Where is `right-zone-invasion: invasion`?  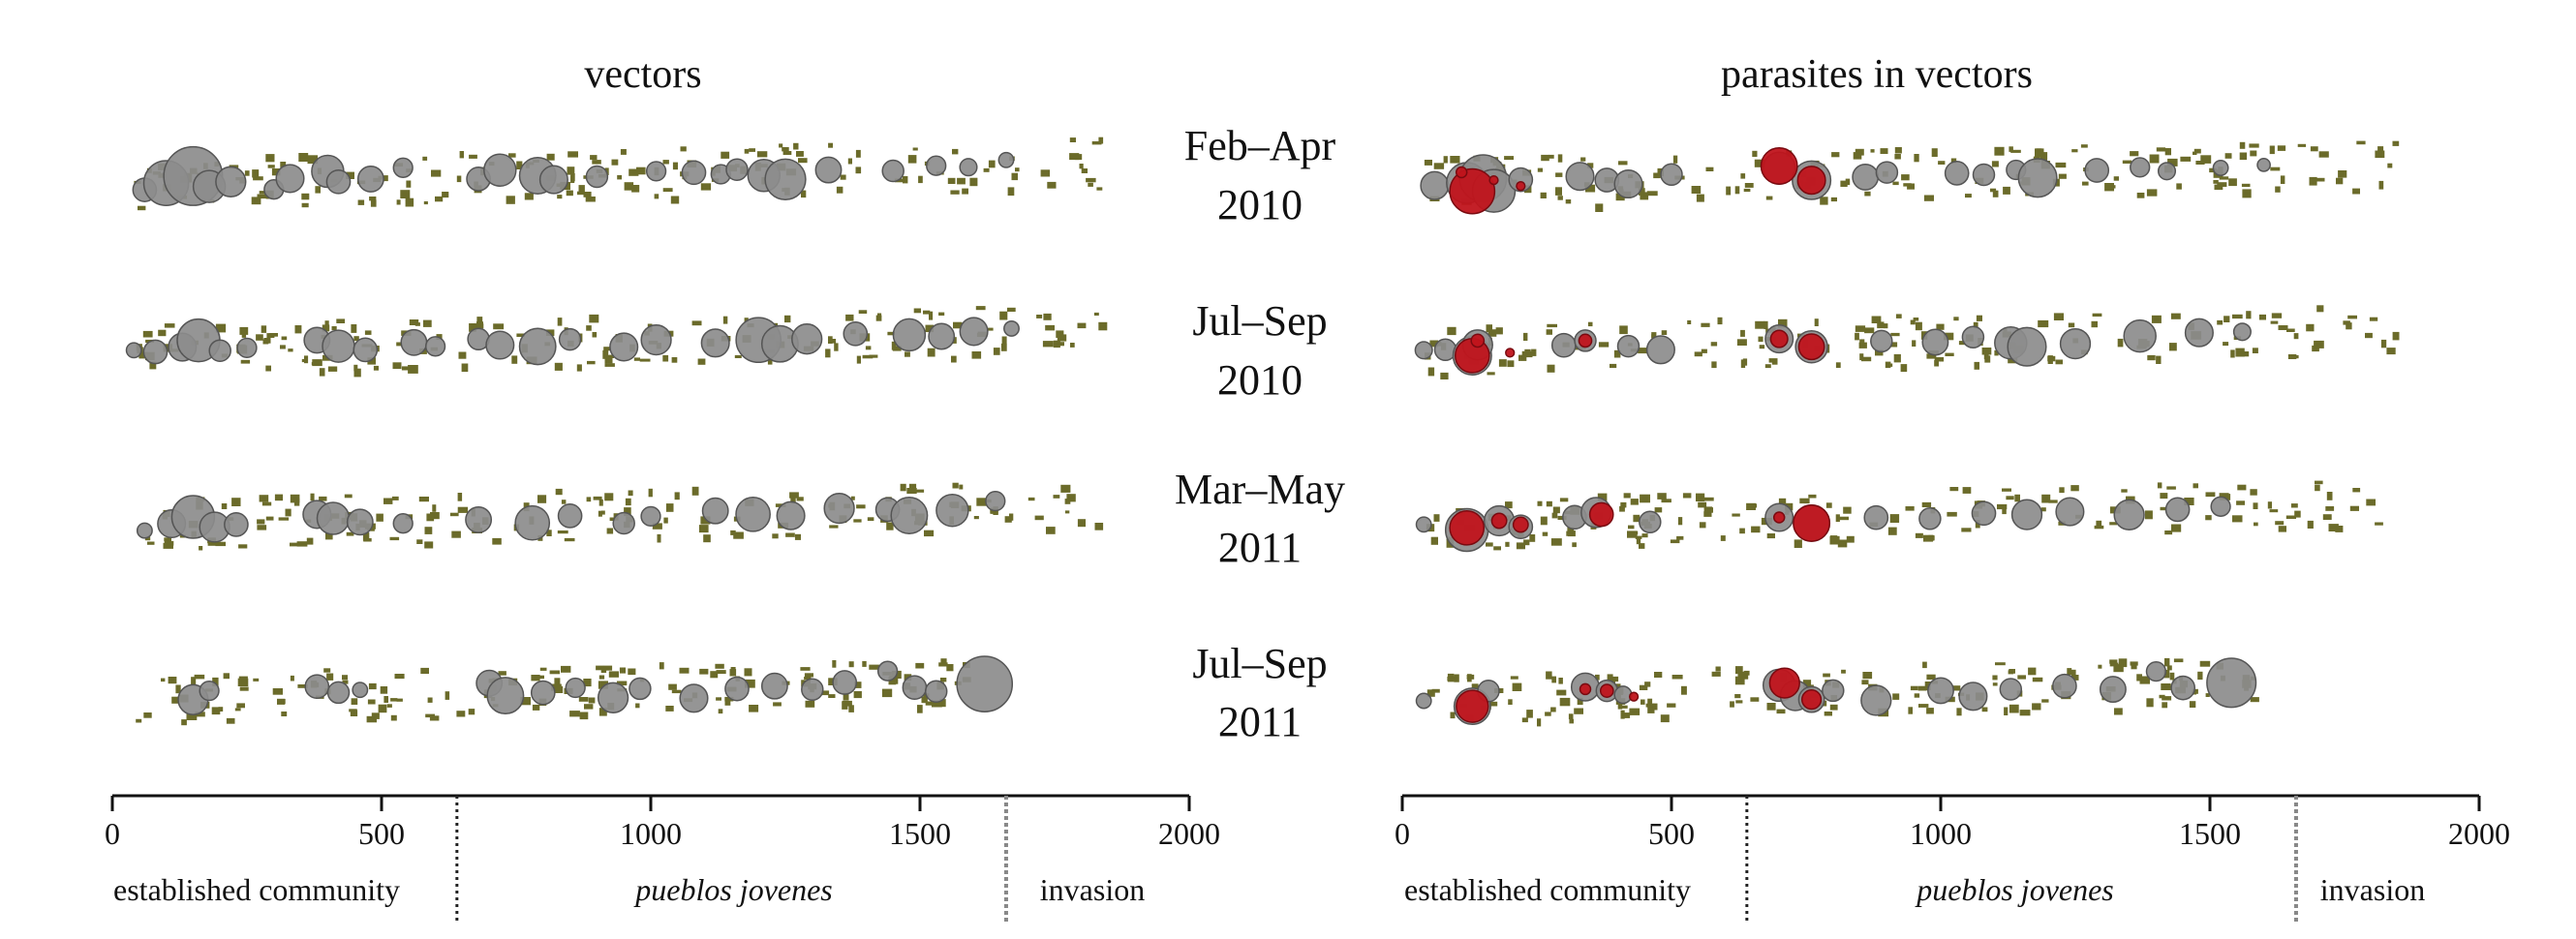
right-zone-invasion: invasion is located at coordinates (2372, 889).